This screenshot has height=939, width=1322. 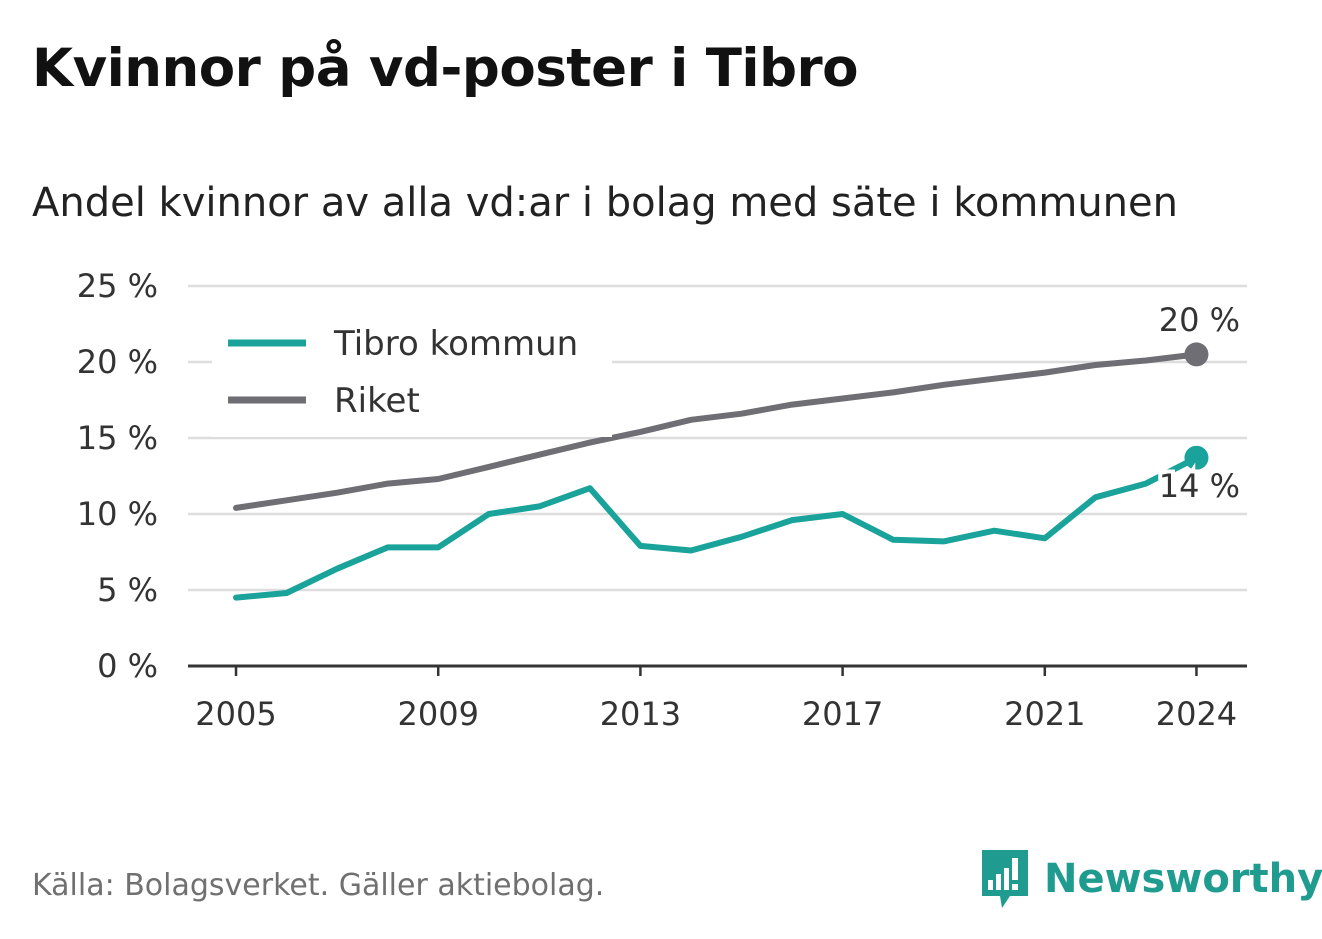 What do you see at coordinates (1199, 320) in the screenshot?
I see `end-label-riket: 20 %` at bounding box center [1199, 320].